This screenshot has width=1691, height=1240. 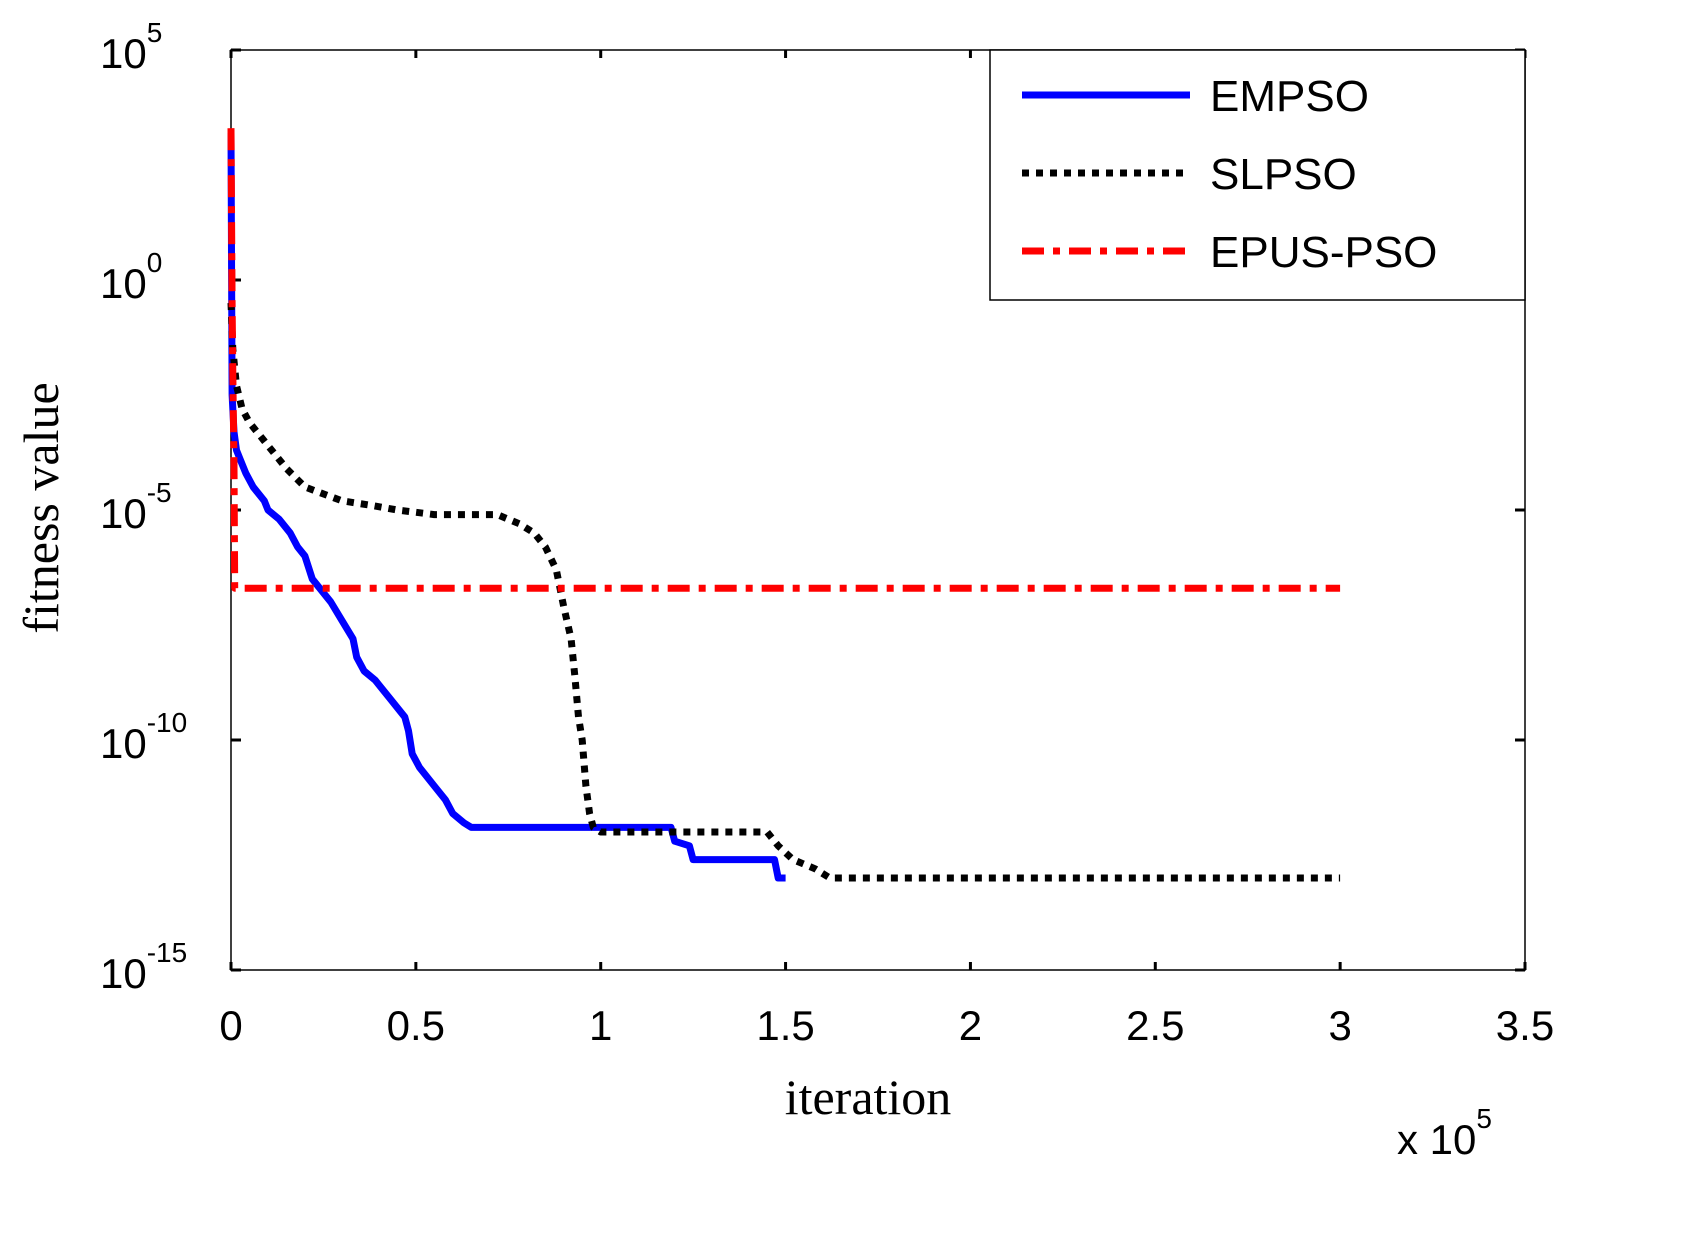 I want to click on x-tick-label: 2.5, so click(x=1155, y=1025).